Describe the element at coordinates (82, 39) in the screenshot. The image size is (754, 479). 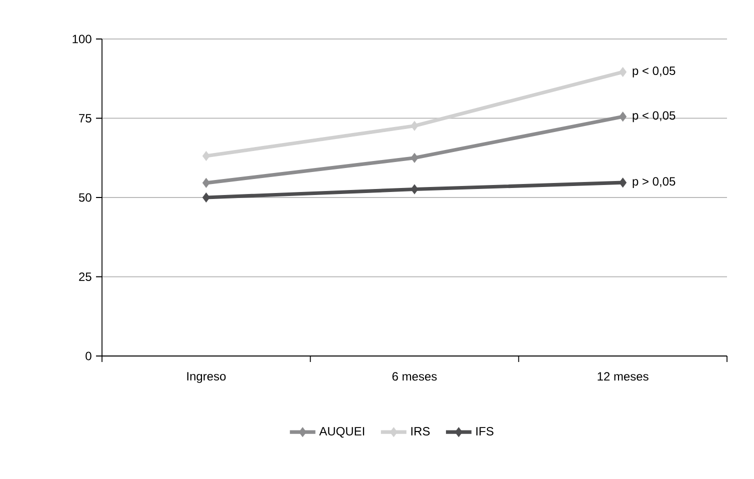
I see `y-tick-label: 100` at that location.